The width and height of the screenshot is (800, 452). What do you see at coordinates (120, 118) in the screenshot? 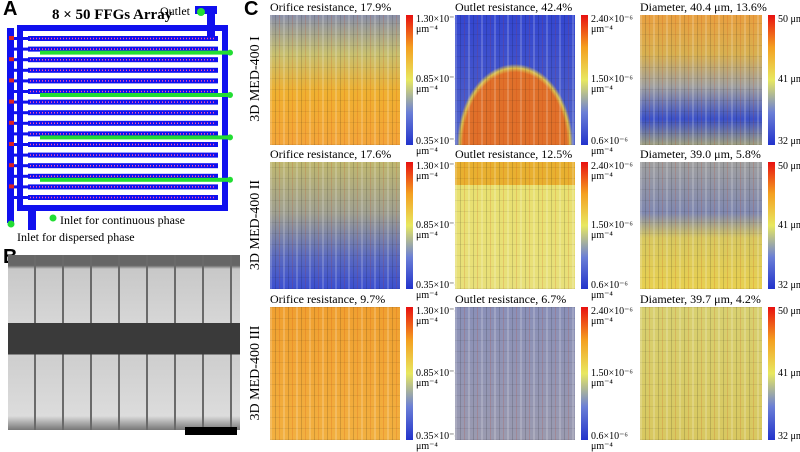
I see `chip-diagram` at bounding box center [120, 118].